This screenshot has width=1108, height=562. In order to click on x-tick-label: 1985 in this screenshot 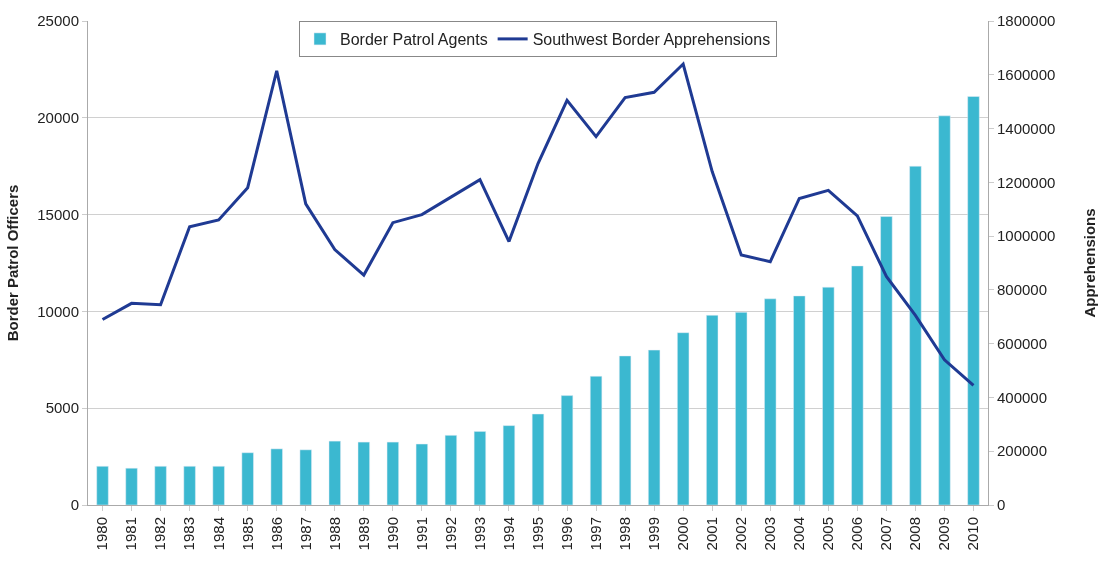, I will do `click(247, 534)`.